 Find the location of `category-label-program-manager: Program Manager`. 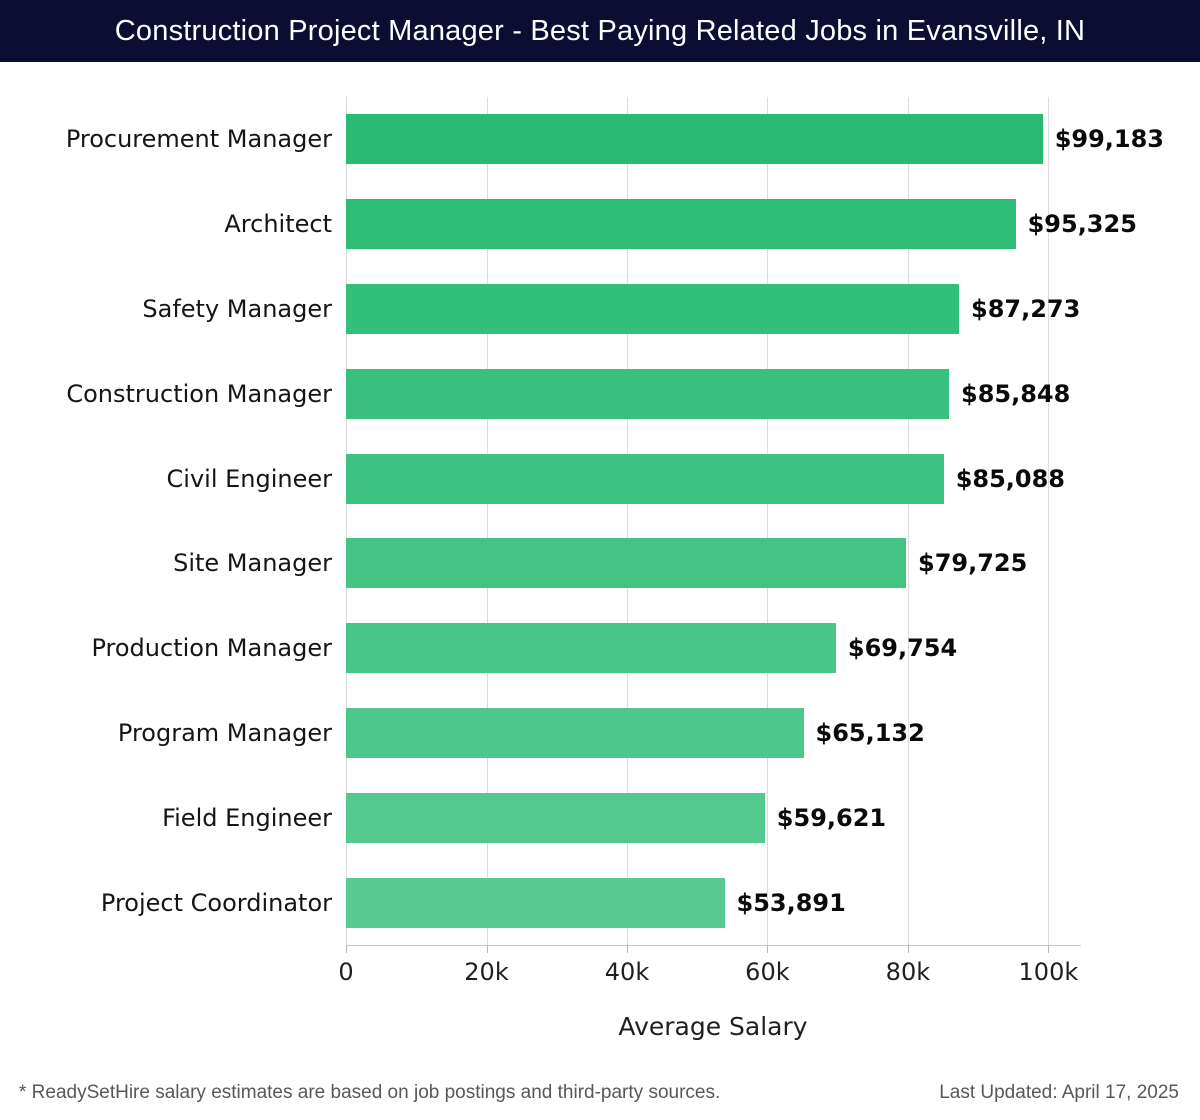

category-label-program-manager: Program Manager is located at coordinates (224, 733).